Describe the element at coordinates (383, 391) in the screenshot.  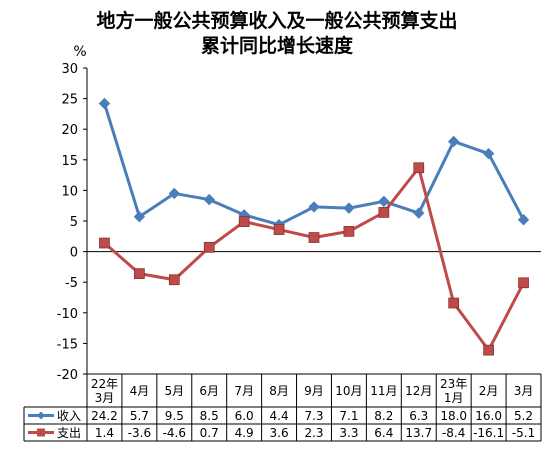
I see `x-category-label: 11月` at that location.